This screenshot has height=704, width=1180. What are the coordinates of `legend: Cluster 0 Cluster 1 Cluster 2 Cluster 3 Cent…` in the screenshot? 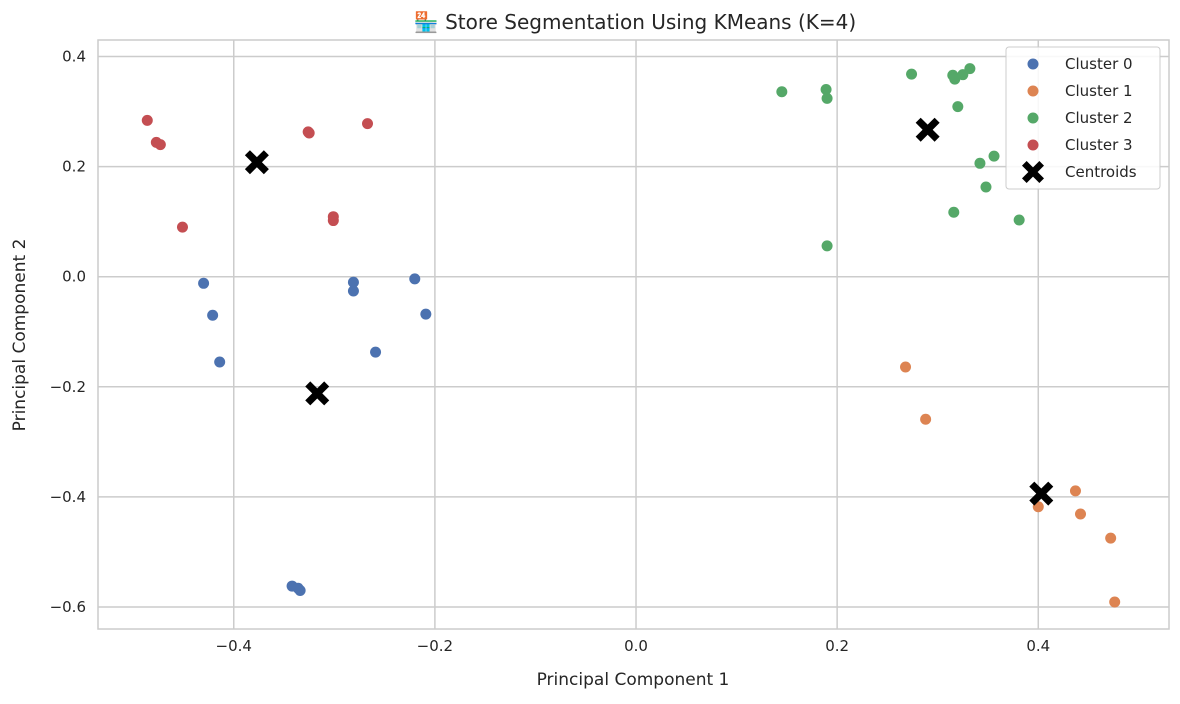 It's located at (1083, 118).